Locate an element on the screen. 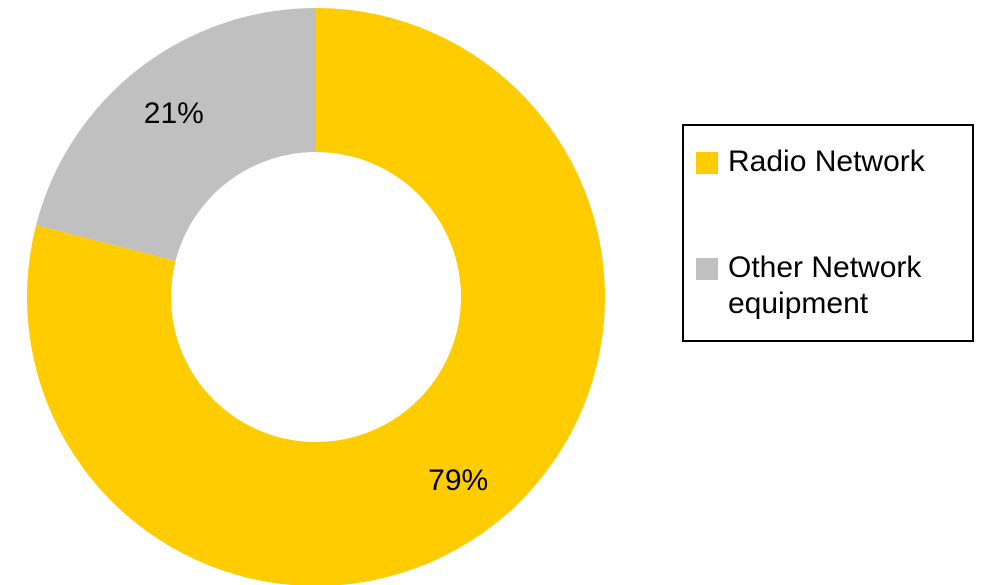  legend-item-other-network-equipment: Other Network equipment is located at coordinates (832, 286).